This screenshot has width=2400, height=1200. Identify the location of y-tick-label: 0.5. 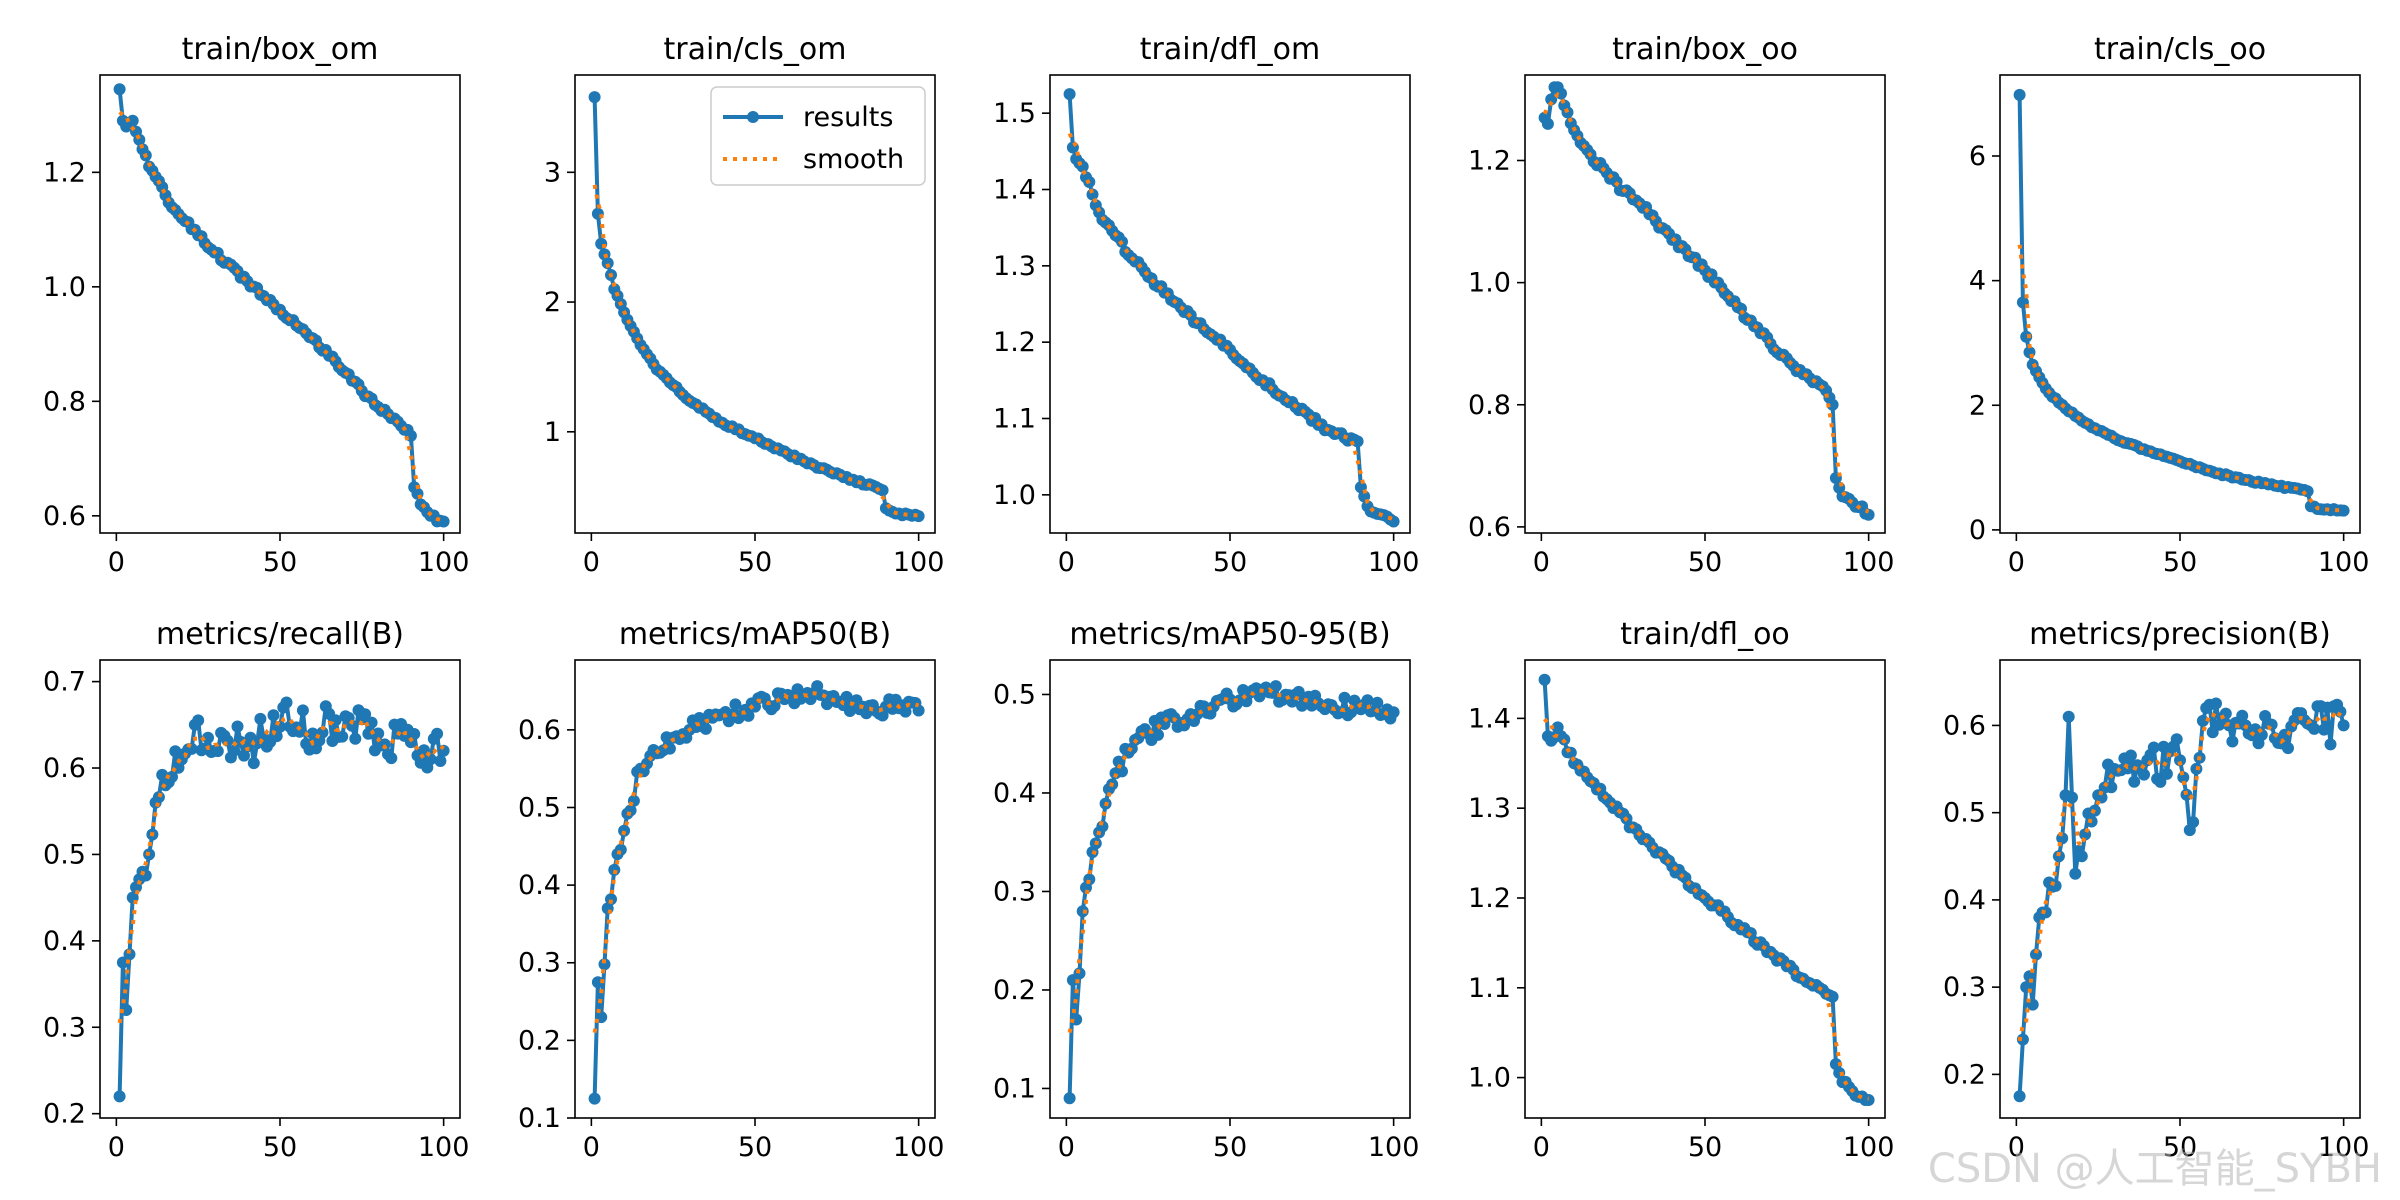
(539, 807).